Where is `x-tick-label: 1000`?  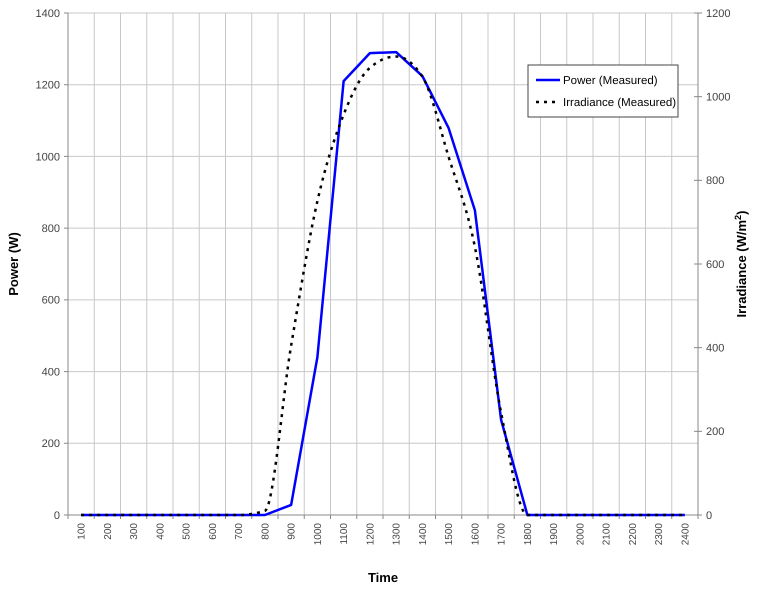
x-tick-label: 1000 is located at coordinates (318, 534).